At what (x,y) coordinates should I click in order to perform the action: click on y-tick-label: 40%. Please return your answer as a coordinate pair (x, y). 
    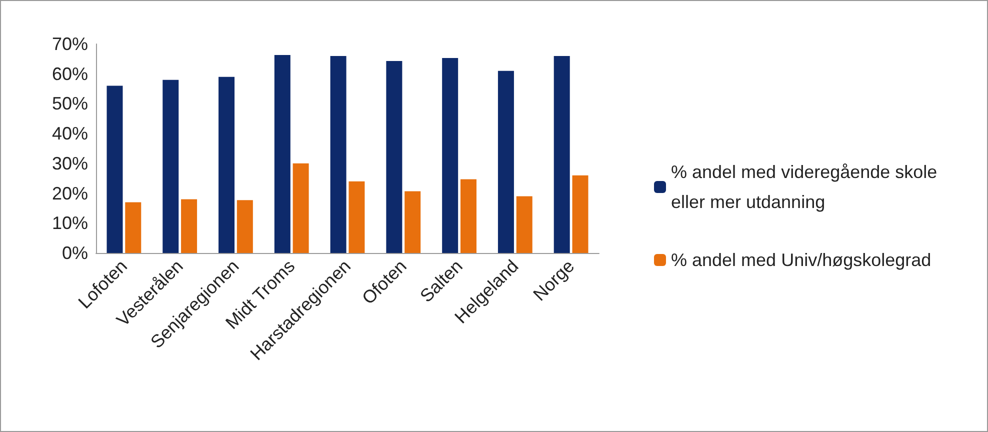
    Looking at the image, I should click on (70, 134).